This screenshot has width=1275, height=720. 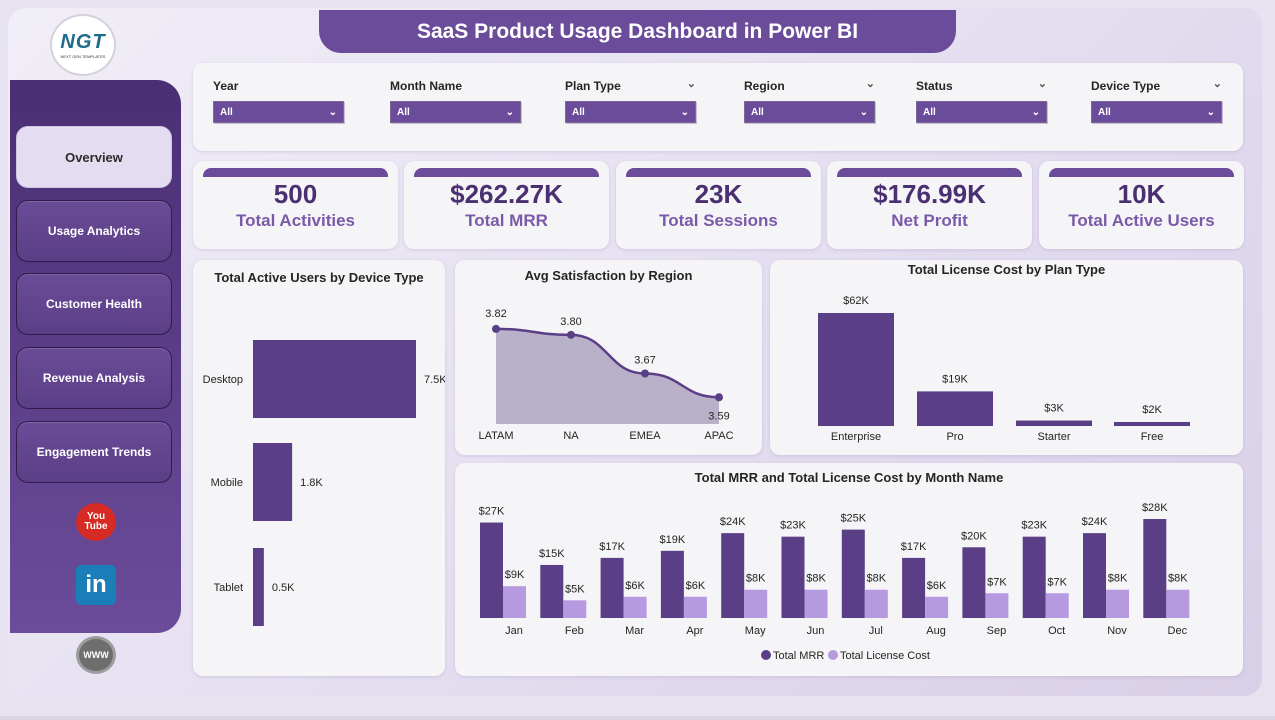 I want to click on category-label: Mar, so click(x=634, y=631).